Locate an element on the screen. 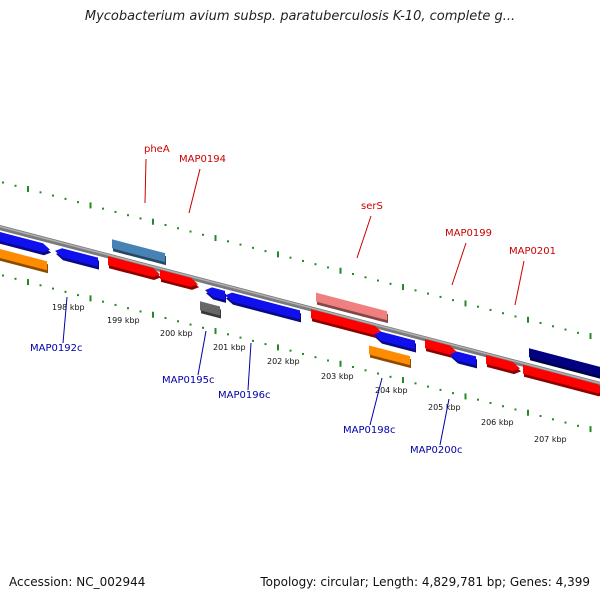  gene-label: MAP0199 is located at coordinates (468, 233).